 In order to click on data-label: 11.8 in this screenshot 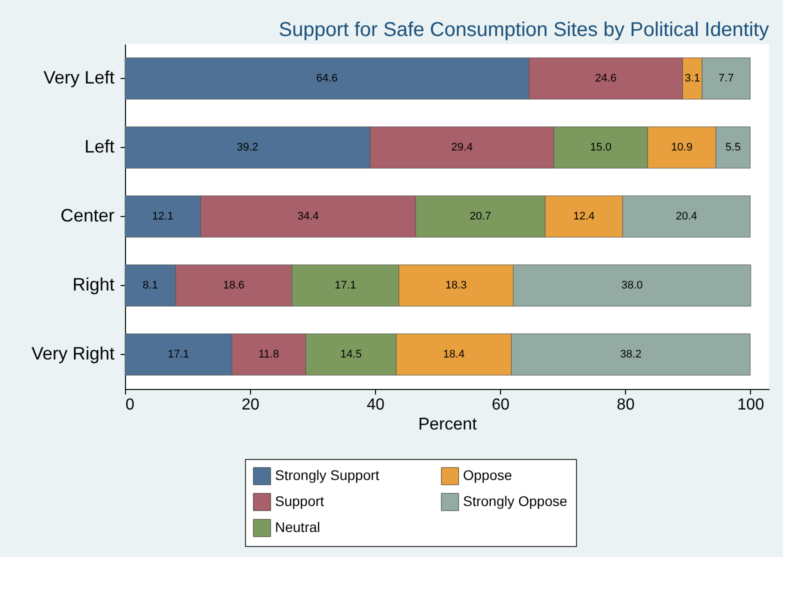, I will do `click(269, 354)`.